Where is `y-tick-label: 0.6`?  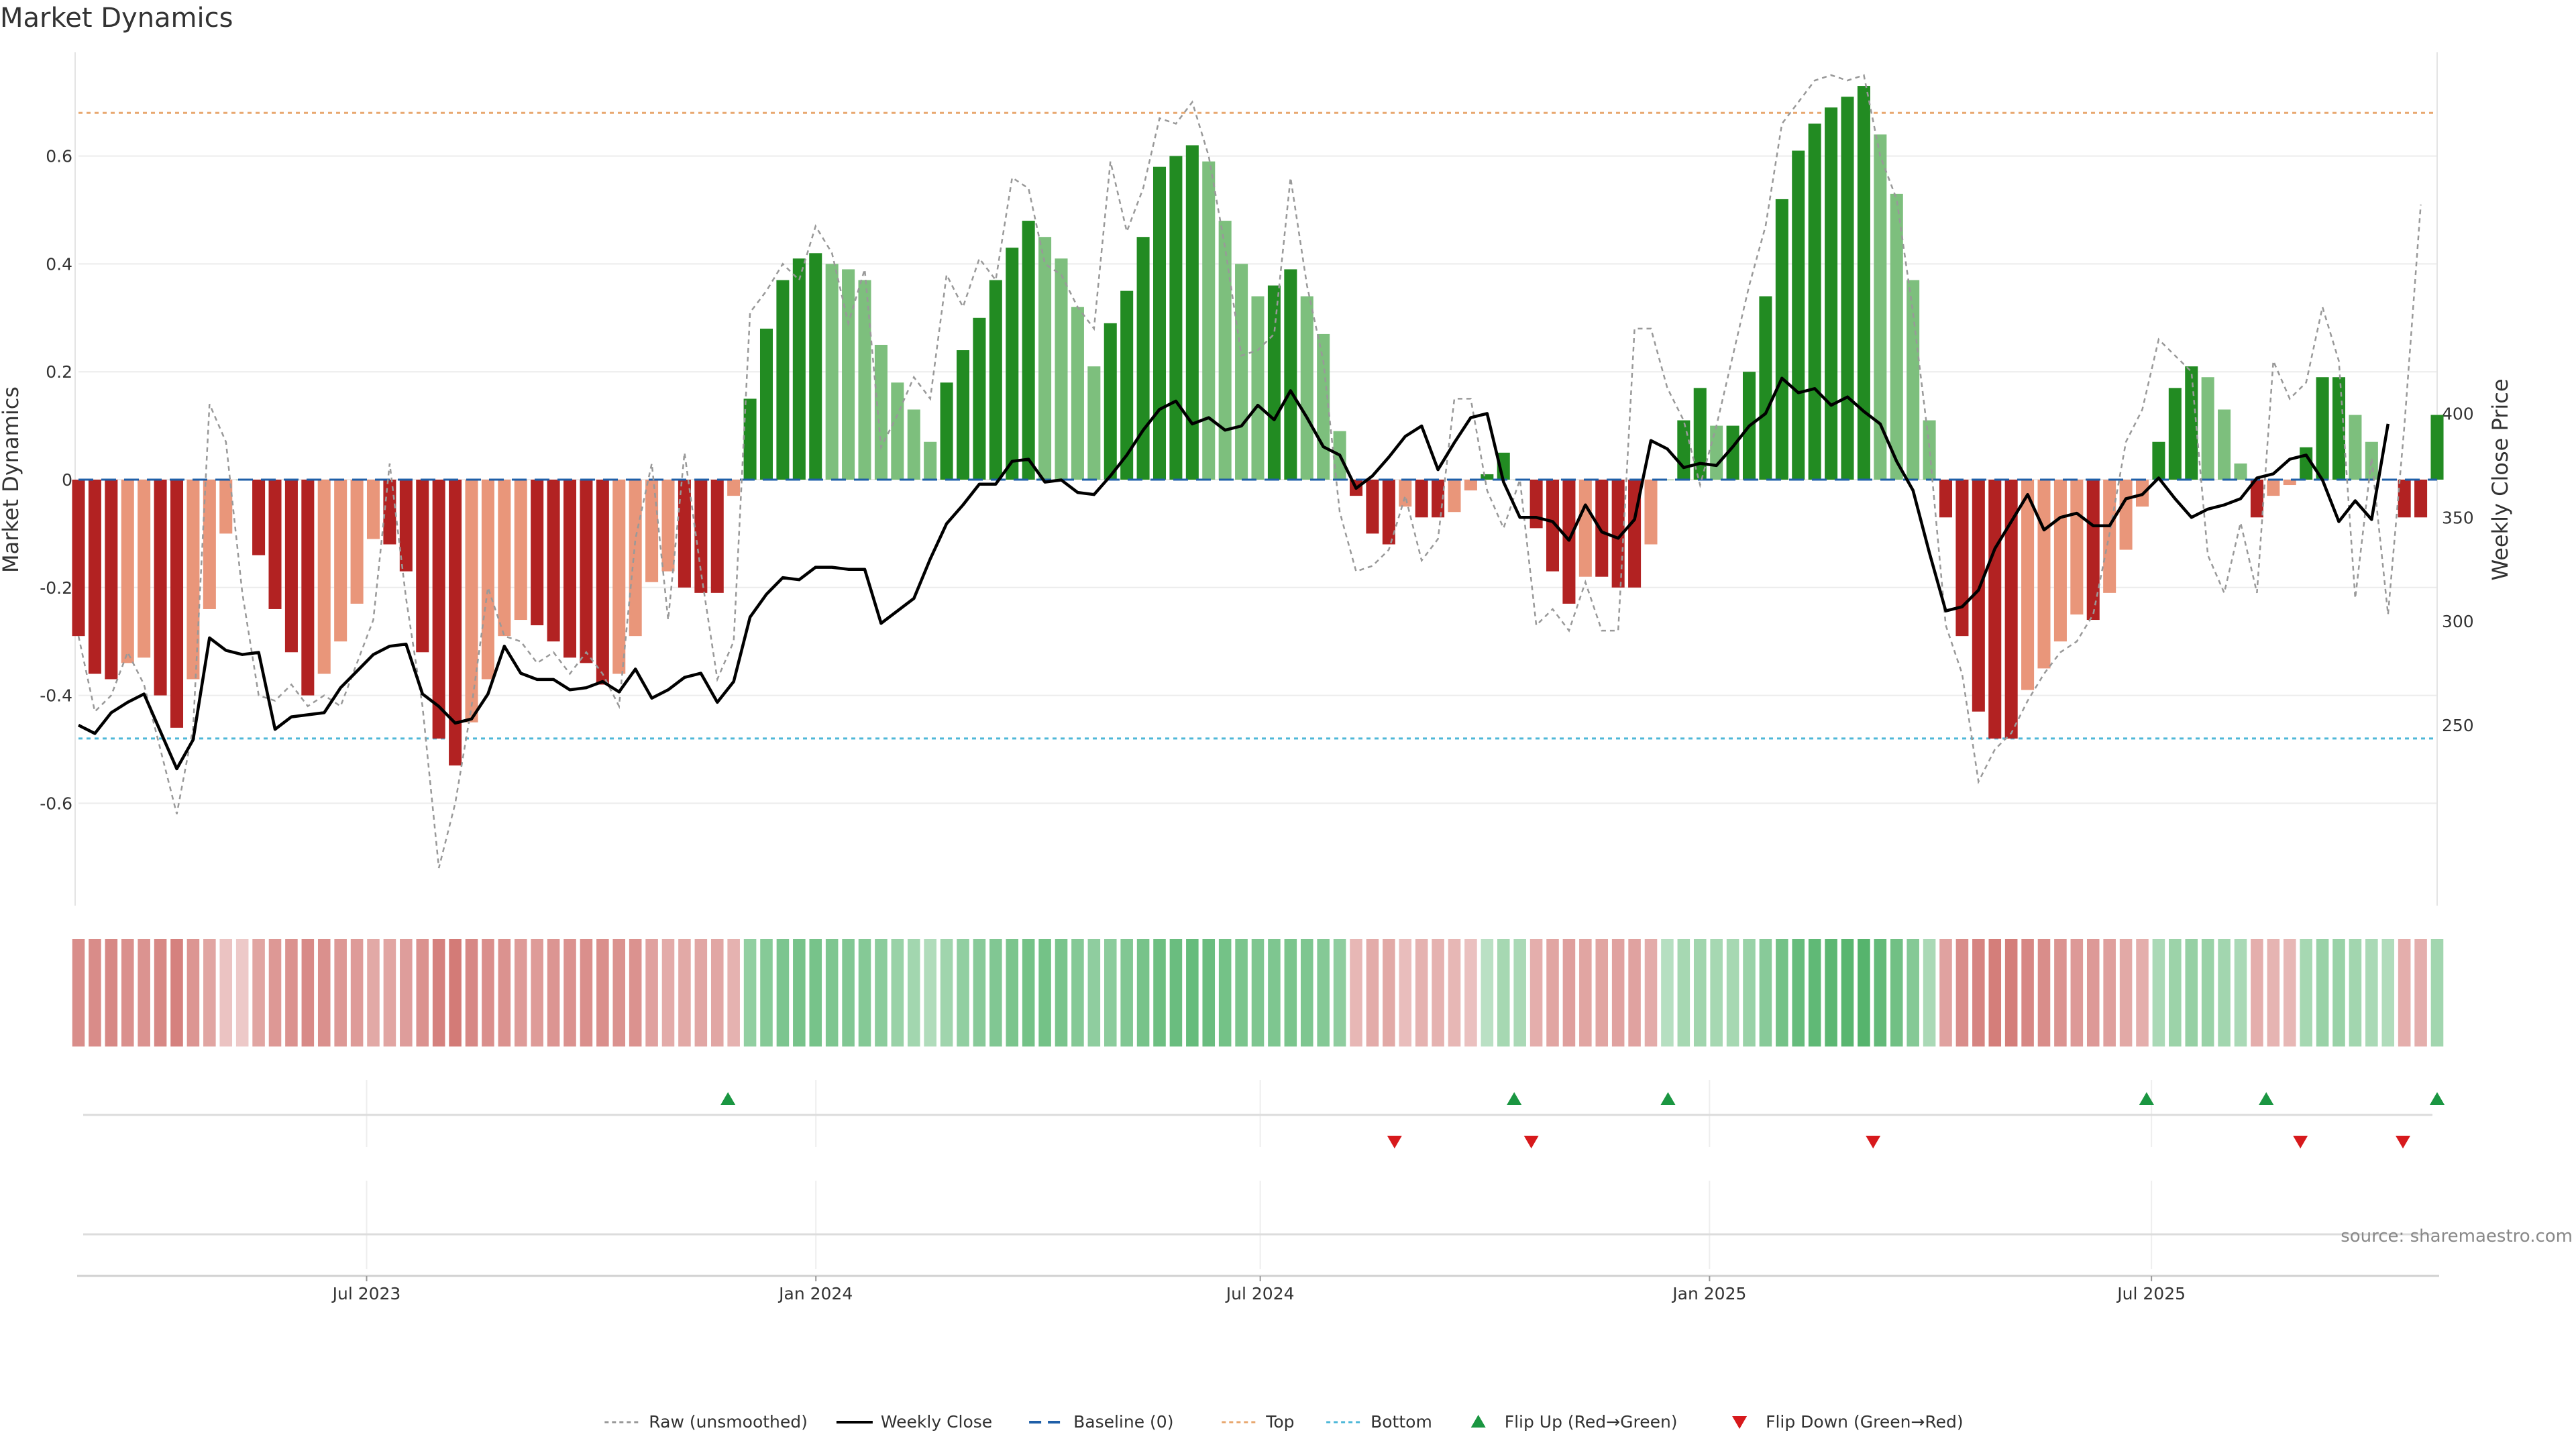
y-tick-label: 0.6 is located at coordinates (59, 156).